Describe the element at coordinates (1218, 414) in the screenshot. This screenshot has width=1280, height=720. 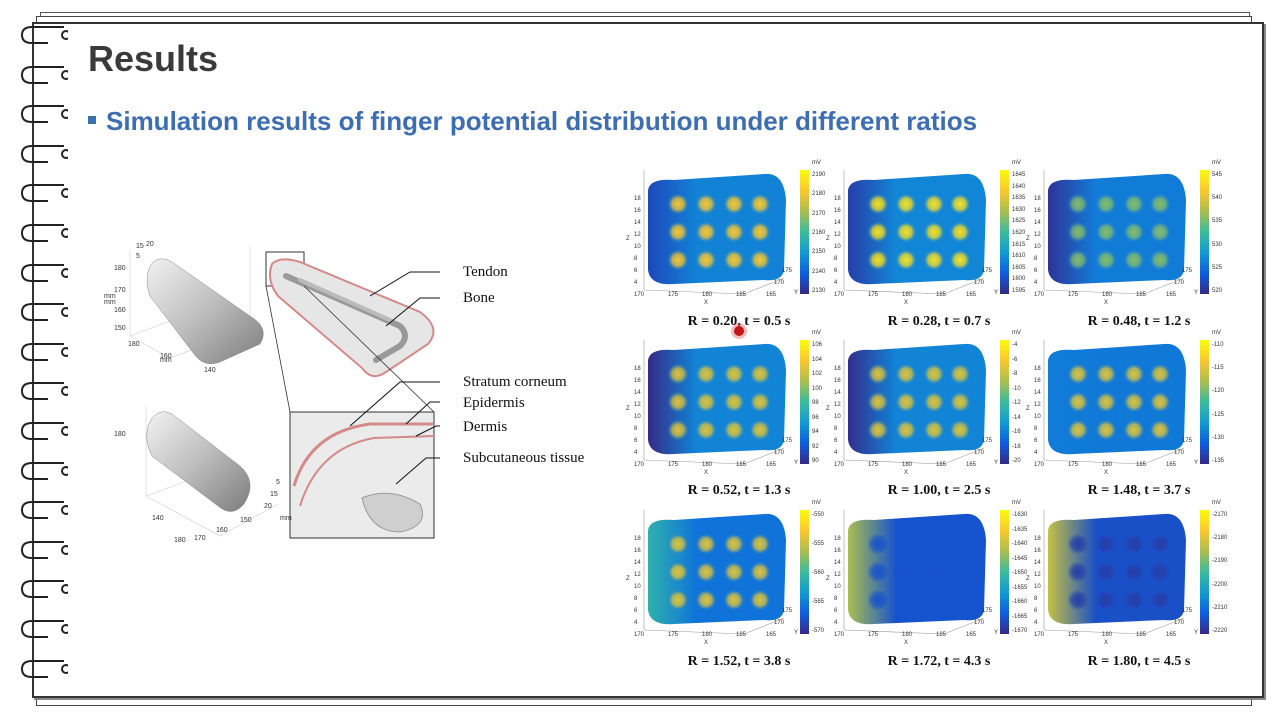
I see `colorbar-tick-label: -125` at that location.